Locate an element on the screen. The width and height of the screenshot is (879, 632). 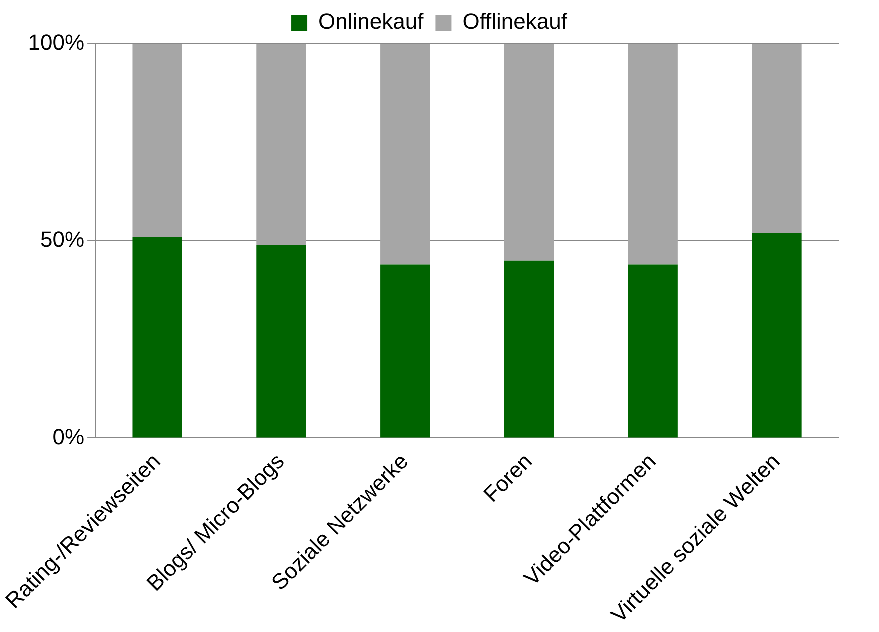
legend-label: Onlinekauf is located at coordinates (371, 21).